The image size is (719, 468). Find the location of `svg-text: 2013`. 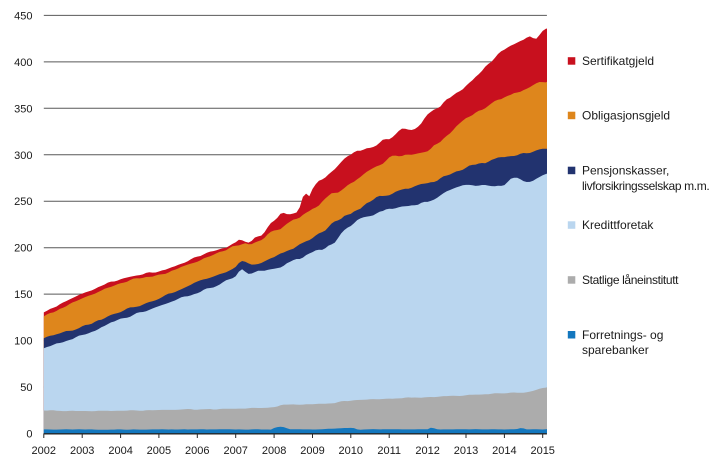

svg-text: 2013 is located at coordinates (466, 451).